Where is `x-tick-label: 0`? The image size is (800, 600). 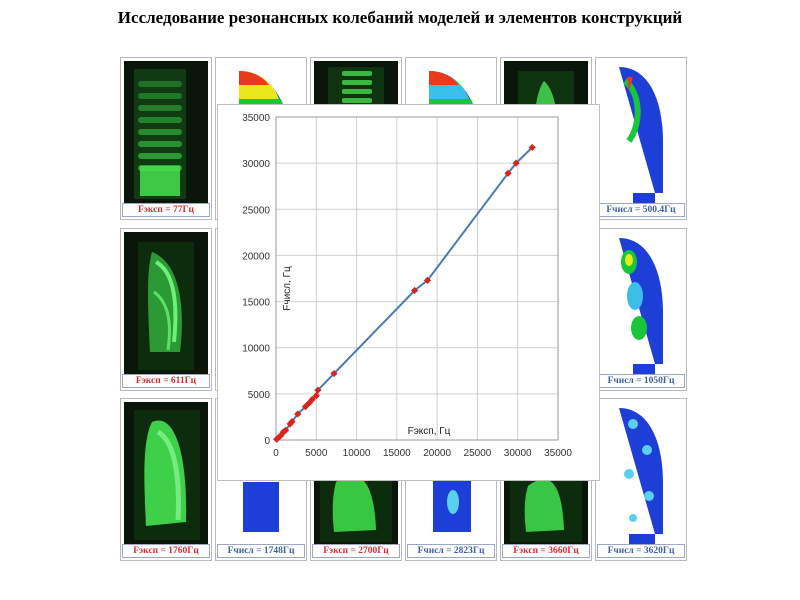 x-tick-label: 0 is located at coordinates (276, 453).